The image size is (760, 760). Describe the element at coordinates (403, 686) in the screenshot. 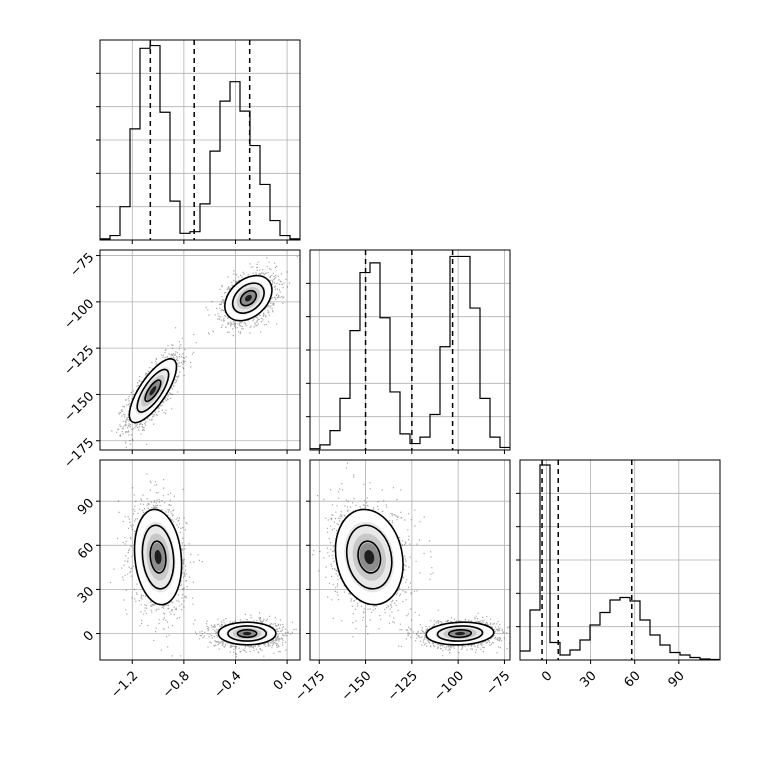

I see `x-tick-label: −125` at that location.